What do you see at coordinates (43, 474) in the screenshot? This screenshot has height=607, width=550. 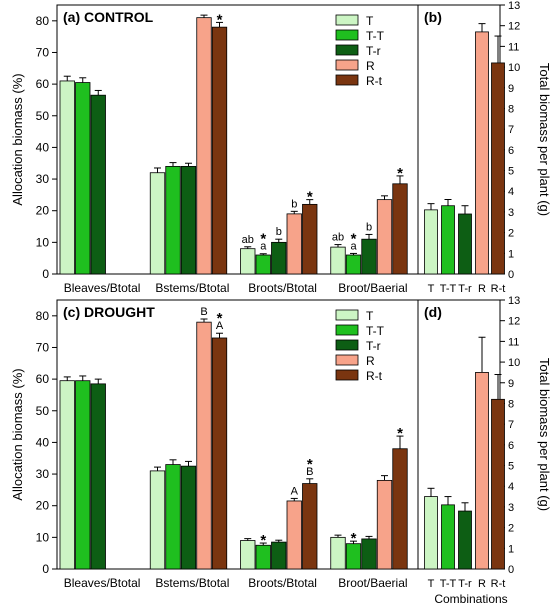 I see `y-tick-label: 30` at bounding box center [43, 474].